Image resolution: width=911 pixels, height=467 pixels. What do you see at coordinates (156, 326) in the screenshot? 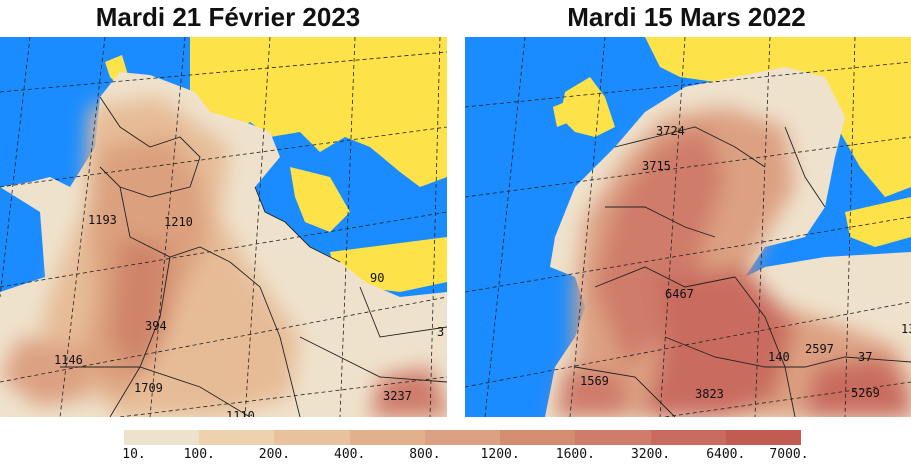
I see `left-value-394: 394` at bounding box center [156, 326].